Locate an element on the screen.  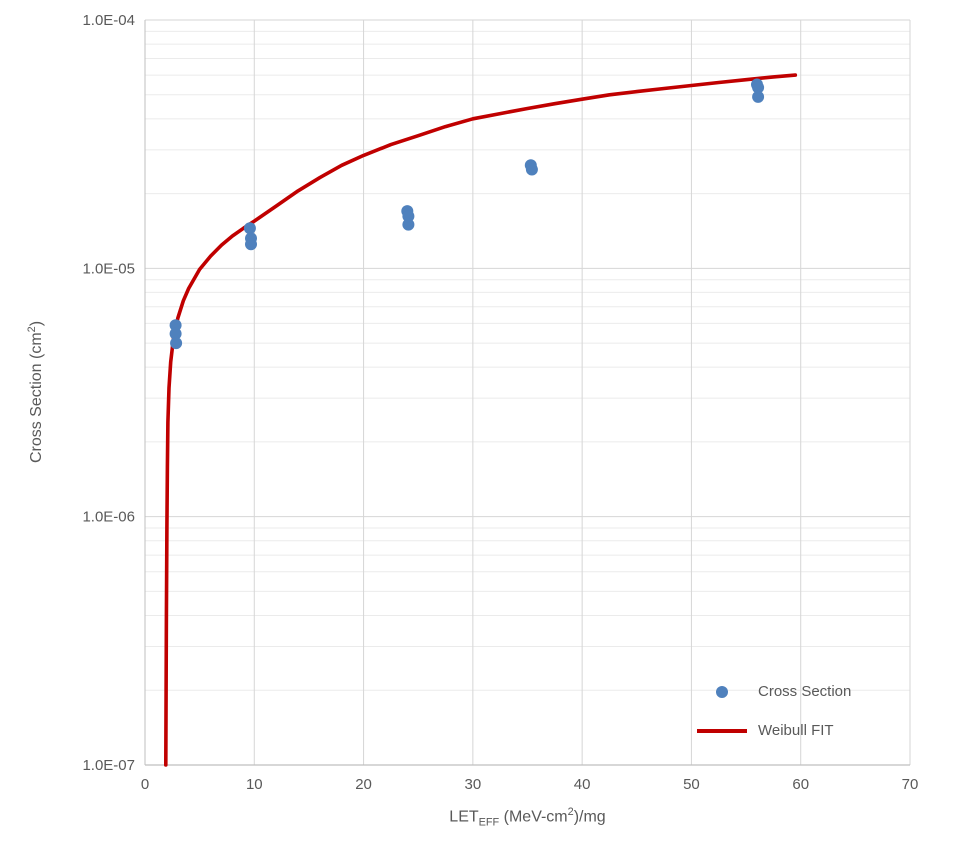
legend-item-weibull-fit: Weibull FIT is located at coordinates (773, 730).